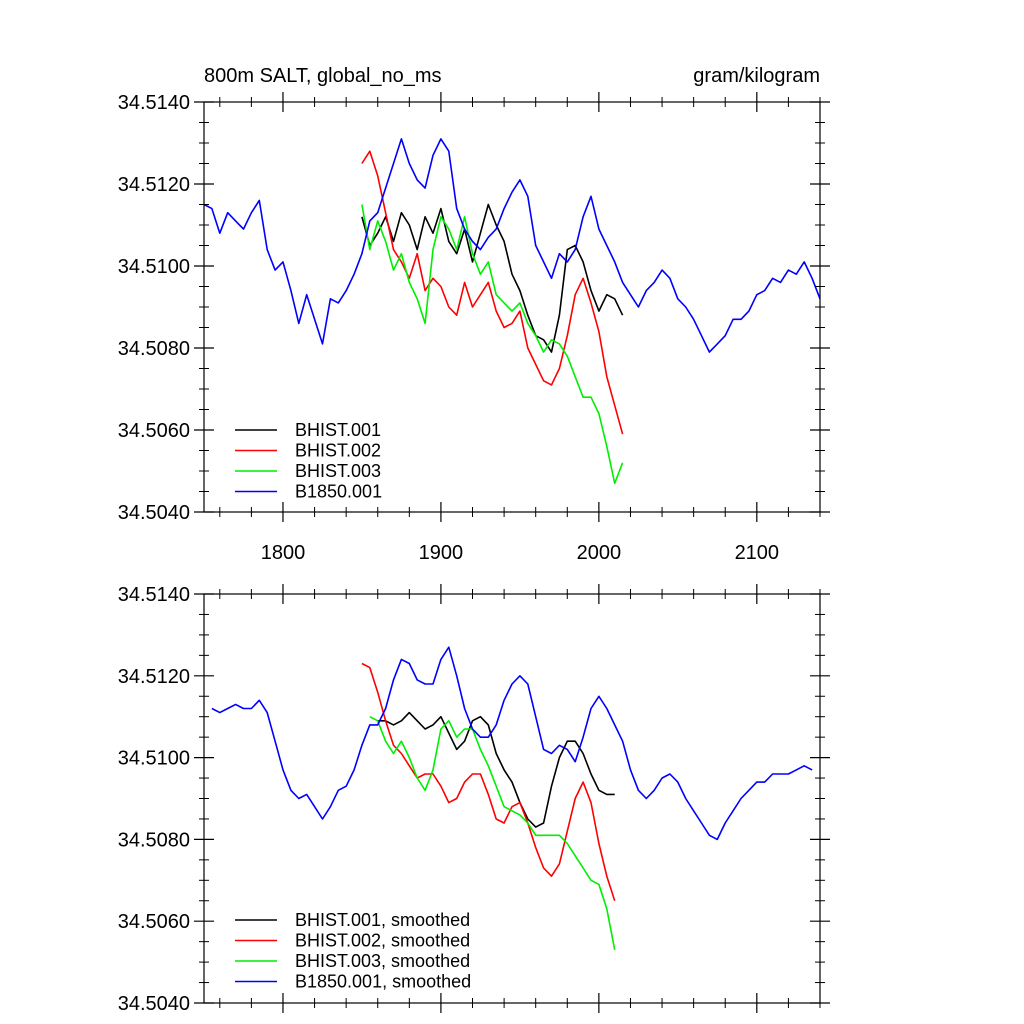  I want to click on legend-label-3: BHIST.003, smoothed, so click(382, 961).